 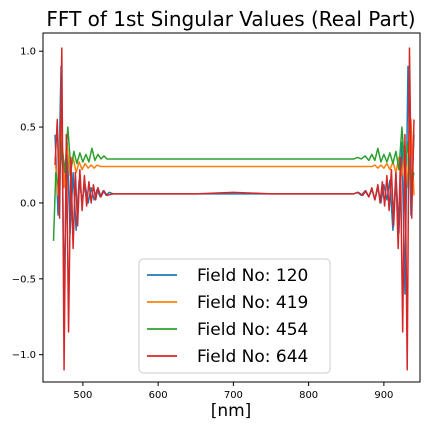 I want to click on x-tick-label: 500, so click(x=82, y=395).